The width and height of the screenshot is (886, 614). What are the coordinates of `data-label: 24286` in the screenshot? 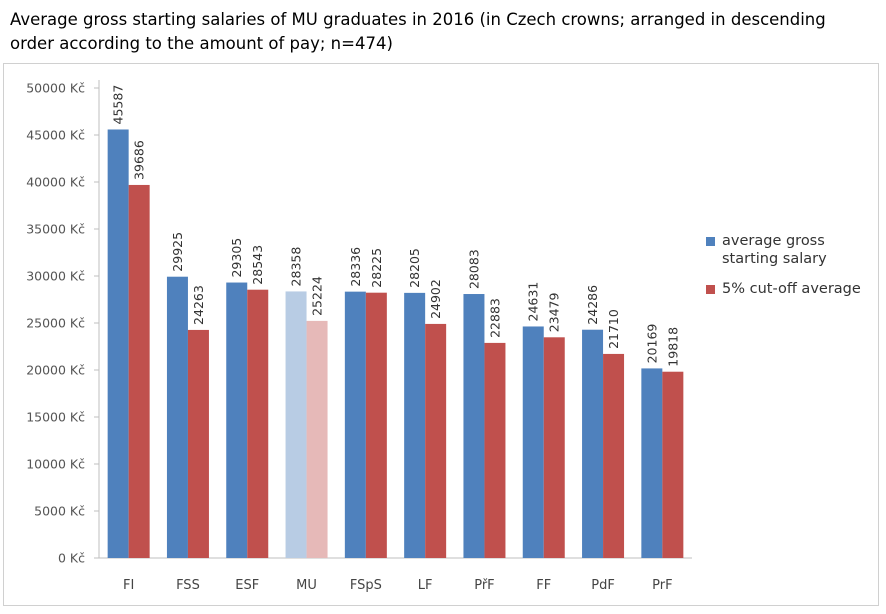 It's located at (592, 305).